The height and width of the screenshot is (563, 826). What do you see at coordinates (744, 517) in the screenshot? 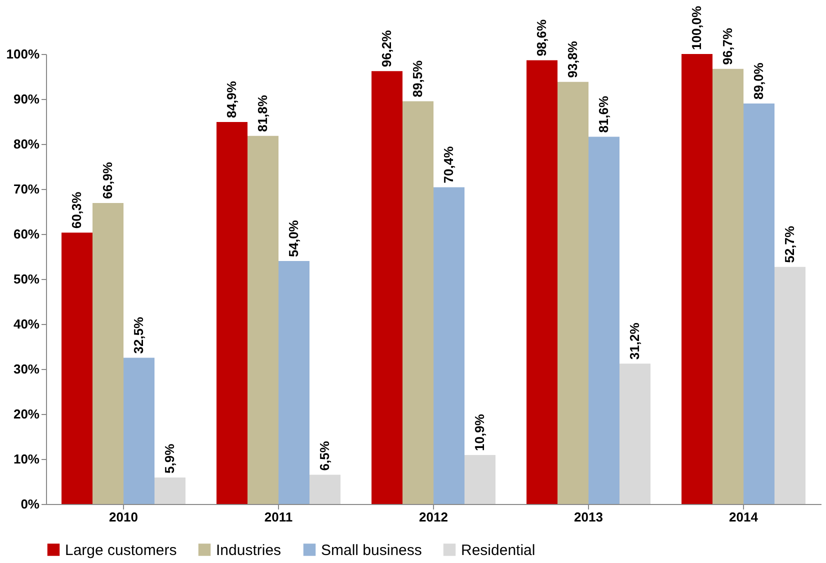
I see `x-tick-label: 2014` at bounding box center [744, 517].